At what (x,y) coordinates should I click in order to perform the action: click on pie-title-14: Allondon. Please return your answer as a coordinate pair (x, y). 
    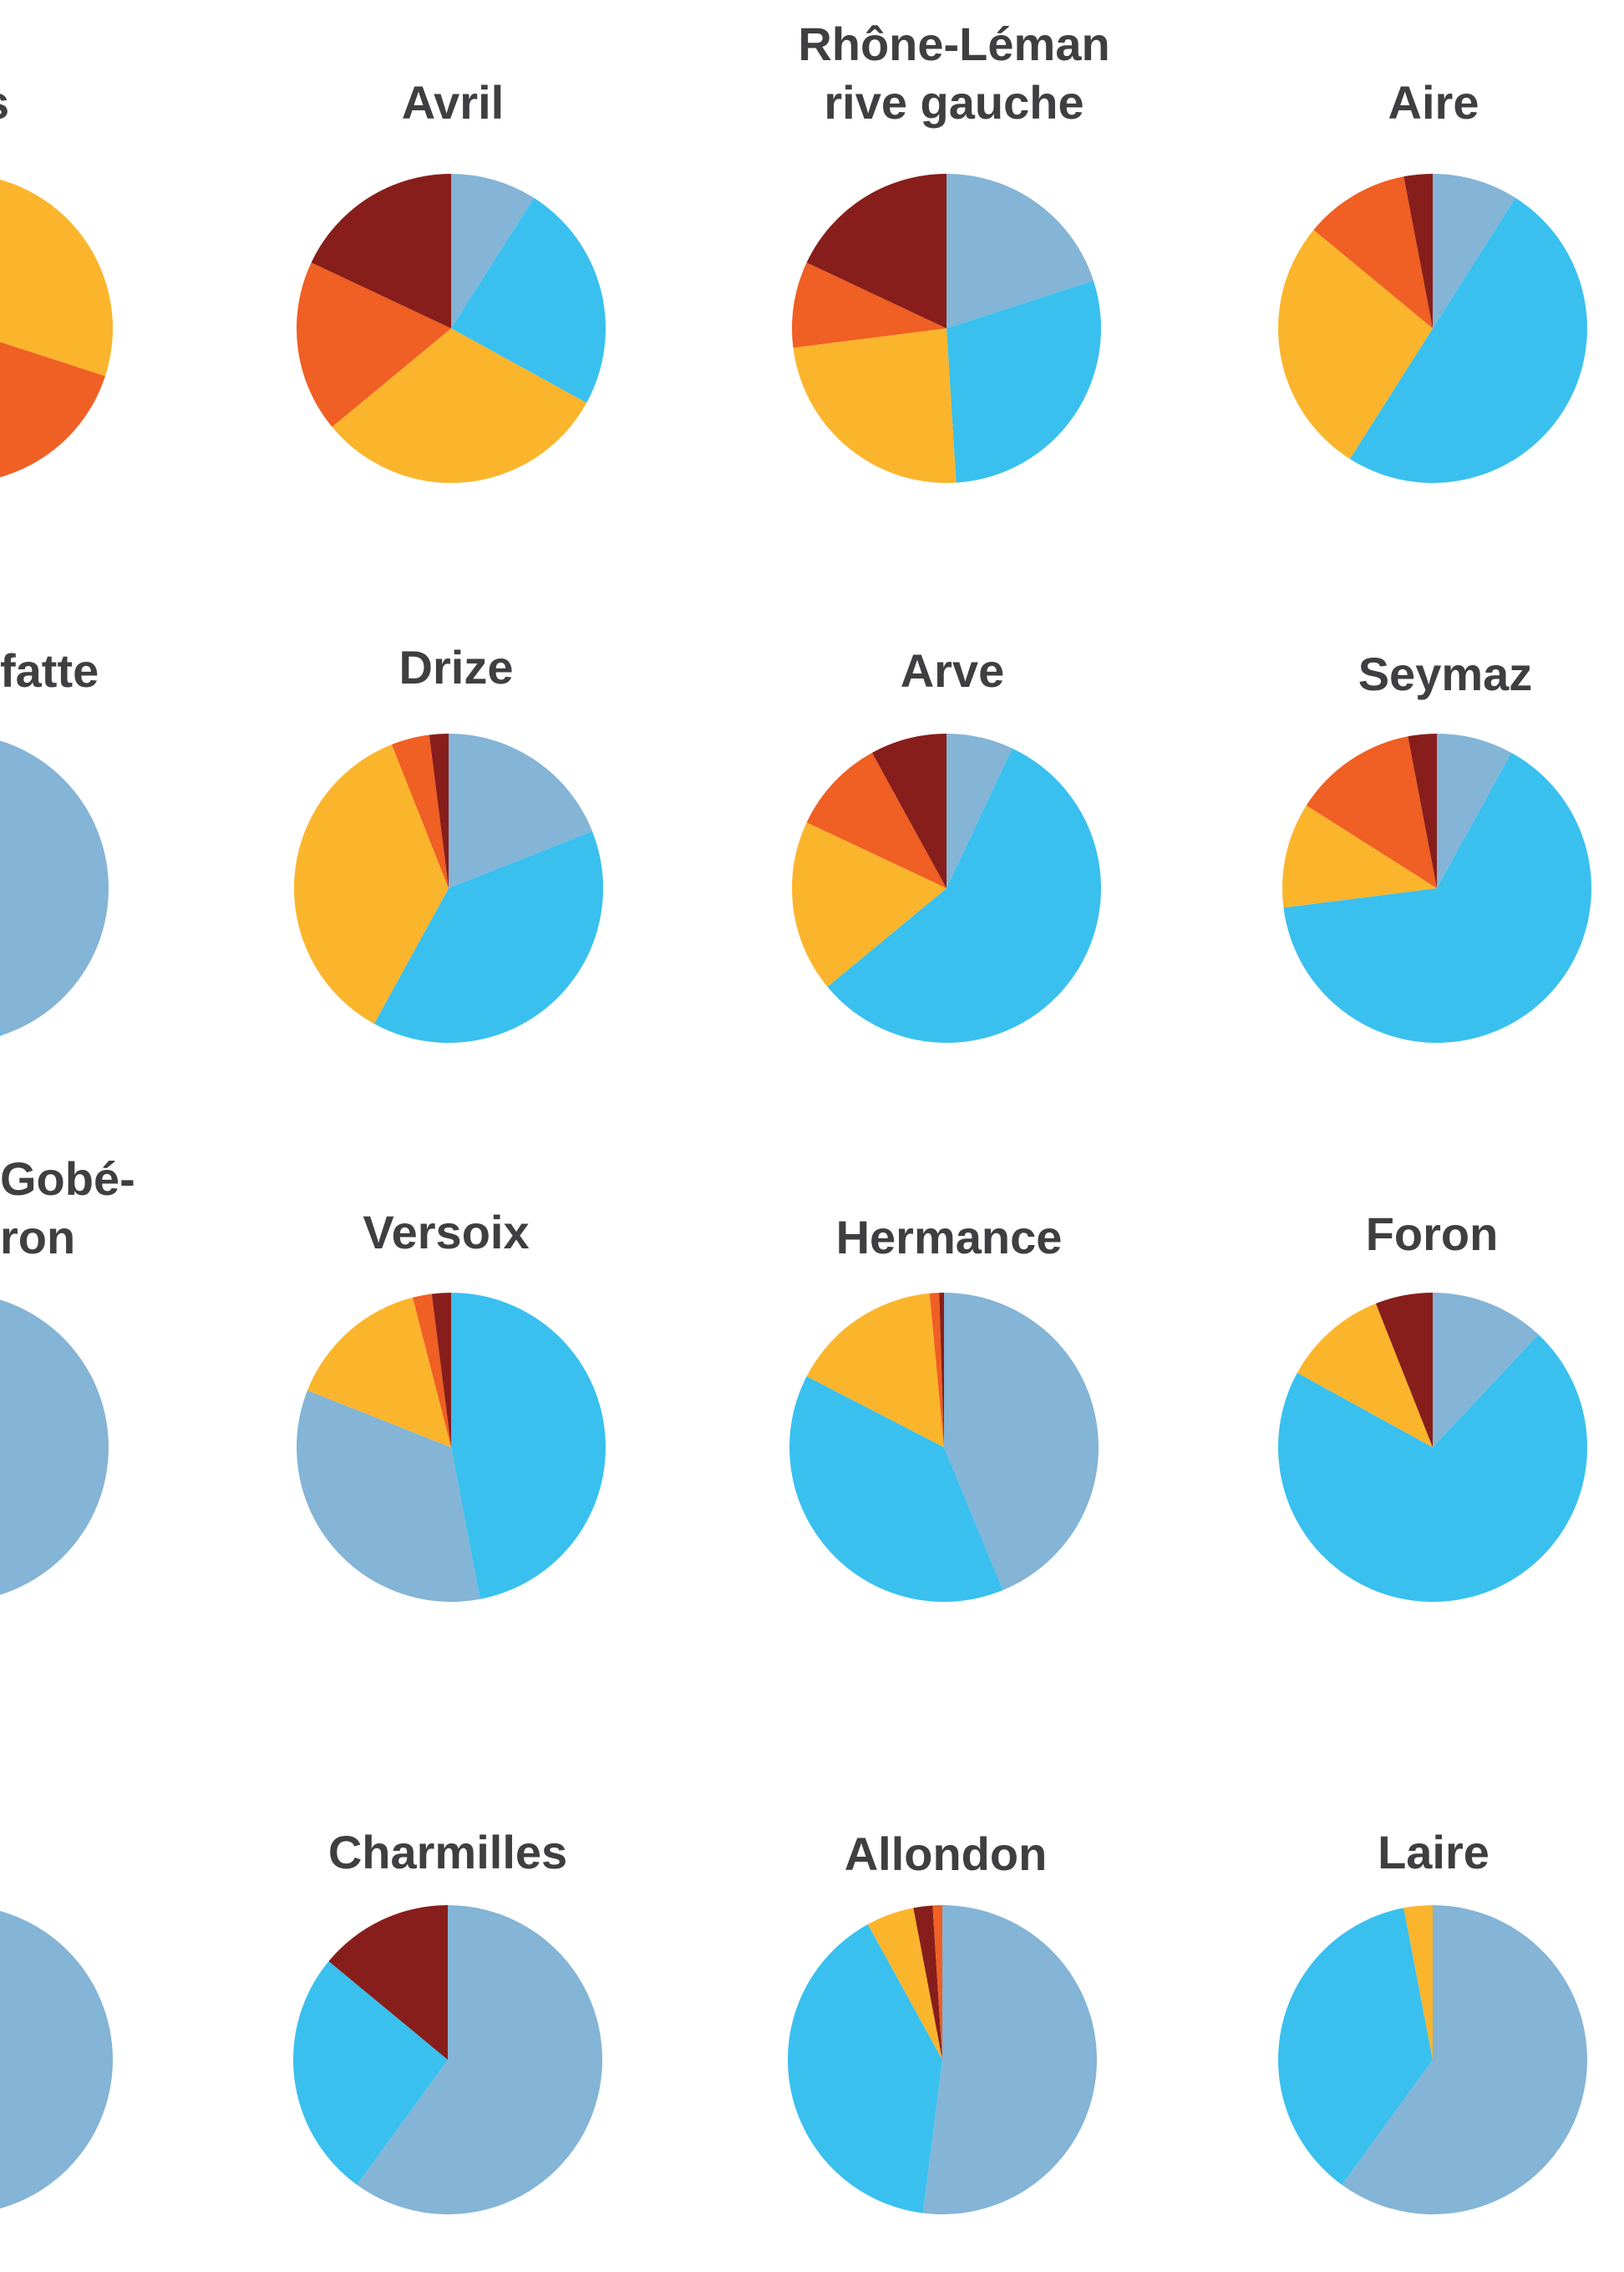
    Looking at the image, I should click on (946, 1853).